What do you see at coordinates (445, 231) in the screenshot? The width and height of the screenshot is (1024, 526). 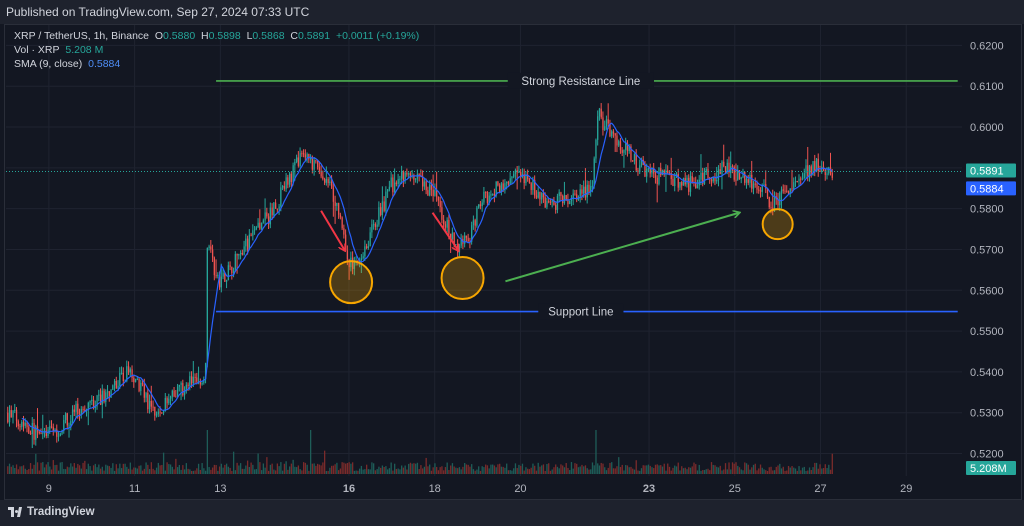 I see `drop-arrow` at bounding box center [445, 231].